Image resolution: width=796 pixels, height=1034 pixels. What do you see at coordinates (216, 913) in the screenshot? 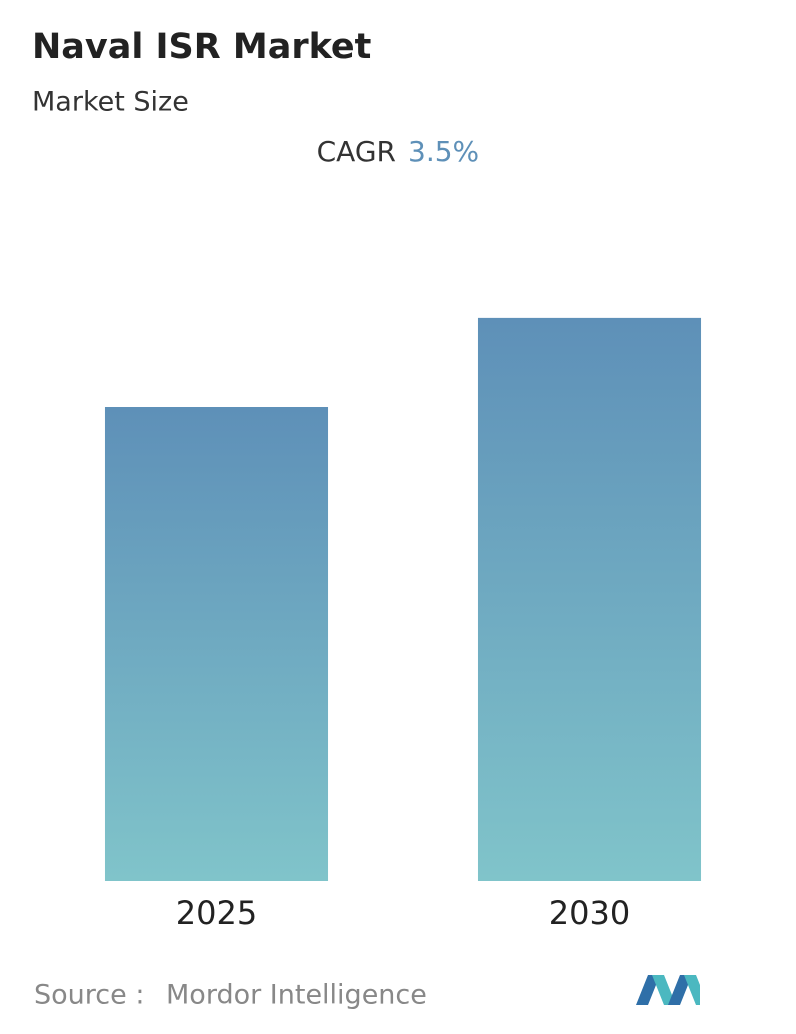
I see `x-tick-label: 2025` at bounding box center [216, 913].